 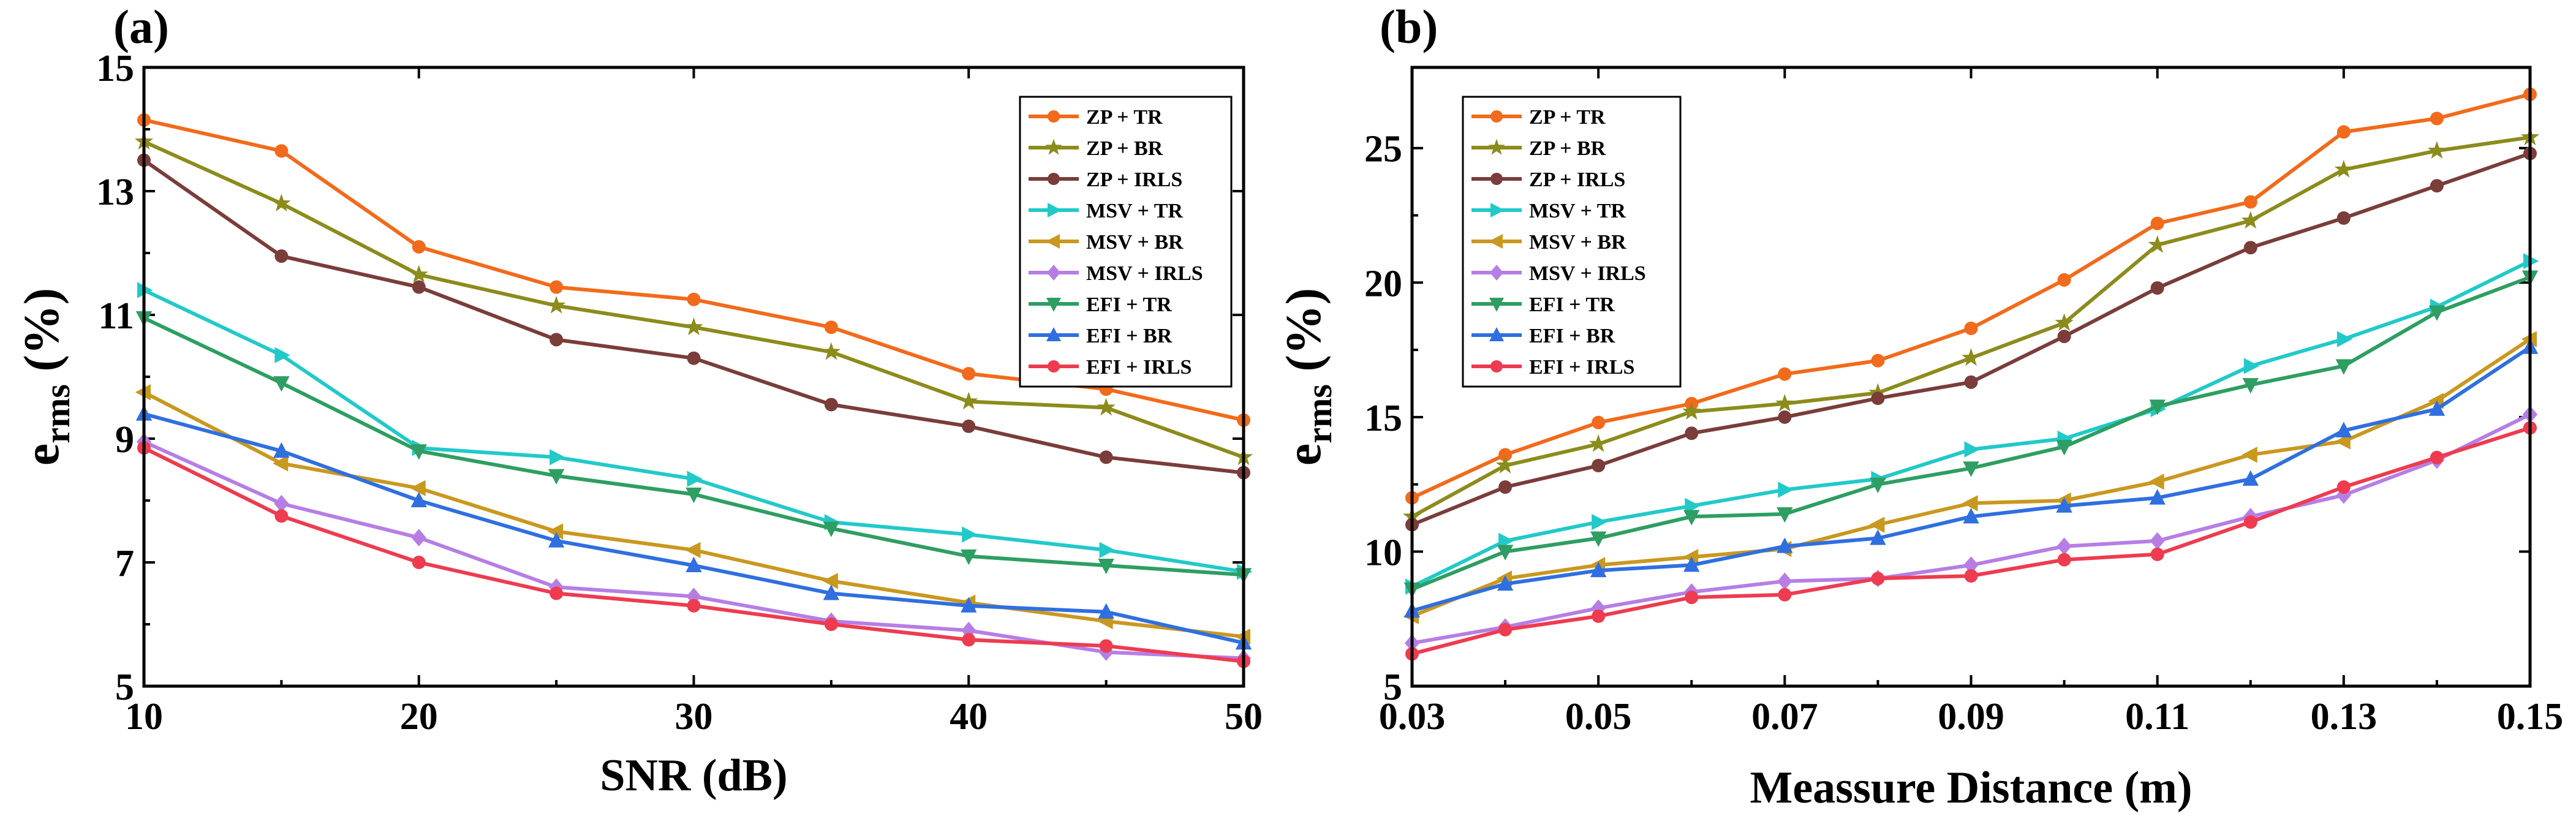 What do you see at coordinates (1587, 273) in the screenshot?
I see `legend-label: MSV + IRLS` at bounding box center [1587, 273].